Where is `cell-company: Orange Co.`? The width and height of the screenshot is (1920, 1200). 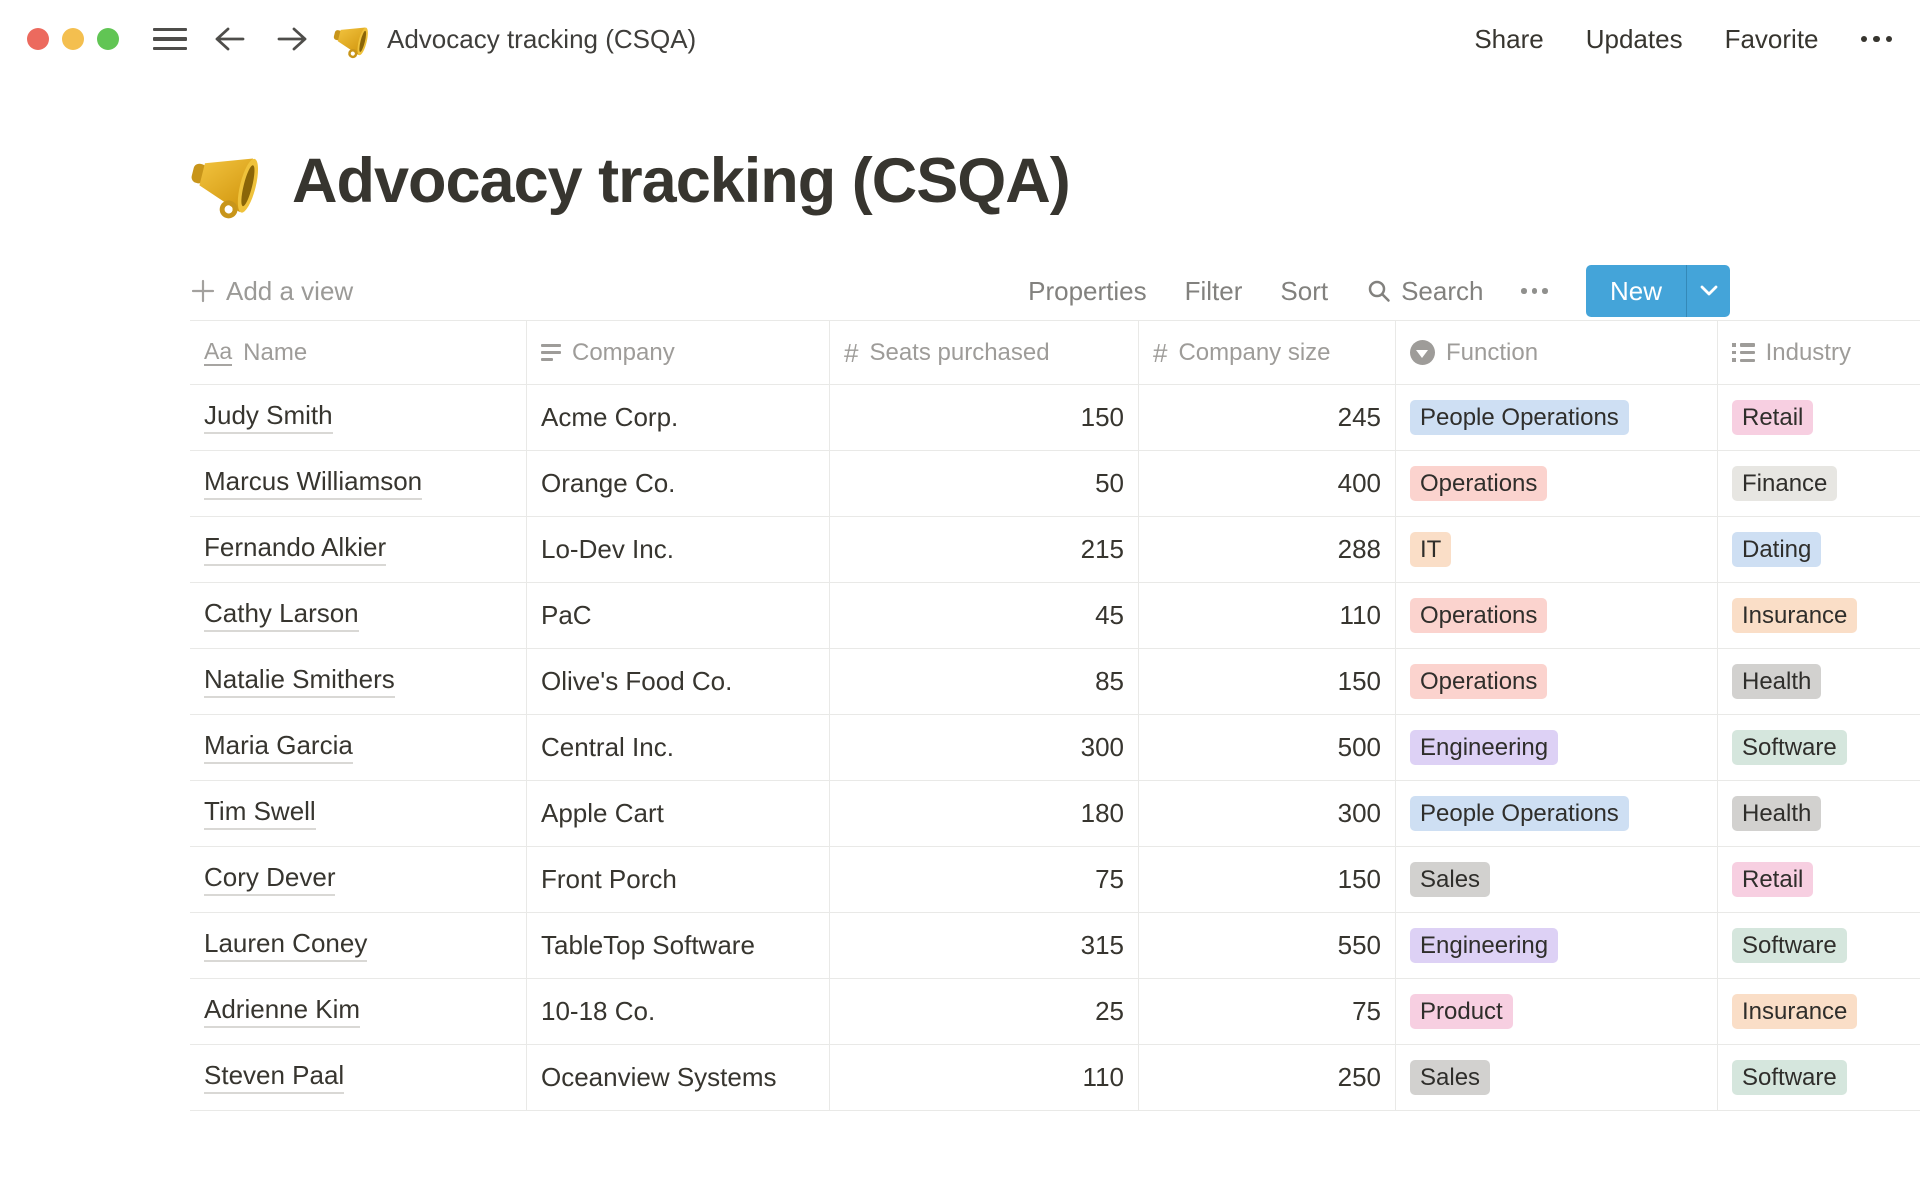
cell-company: Orange Co. is located at coordinates (678, 483).